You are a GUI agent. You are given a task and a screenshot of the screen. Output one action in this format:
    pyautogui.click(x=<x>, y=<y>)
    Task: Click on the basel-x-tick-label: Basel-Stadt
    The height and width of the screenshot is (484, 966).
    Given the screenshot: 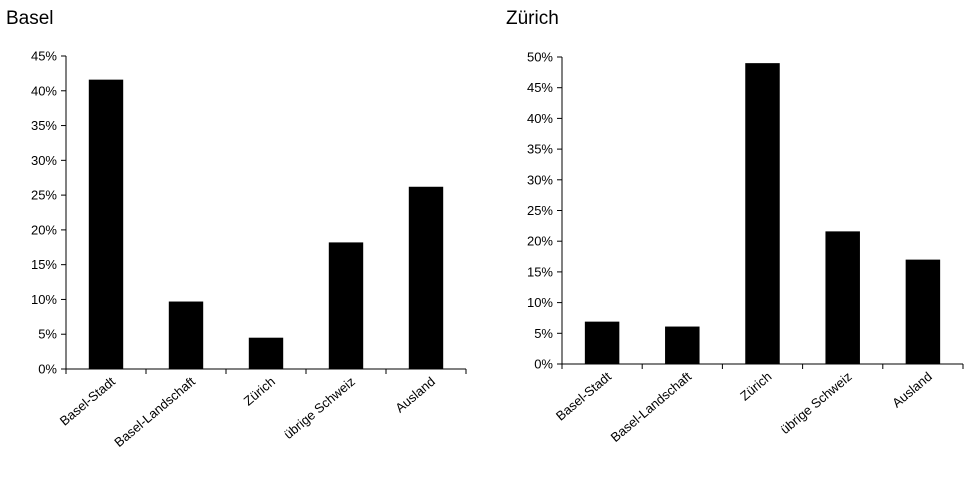 What is the action you would take?
    pyautogui.click(x=87, y=401)
    